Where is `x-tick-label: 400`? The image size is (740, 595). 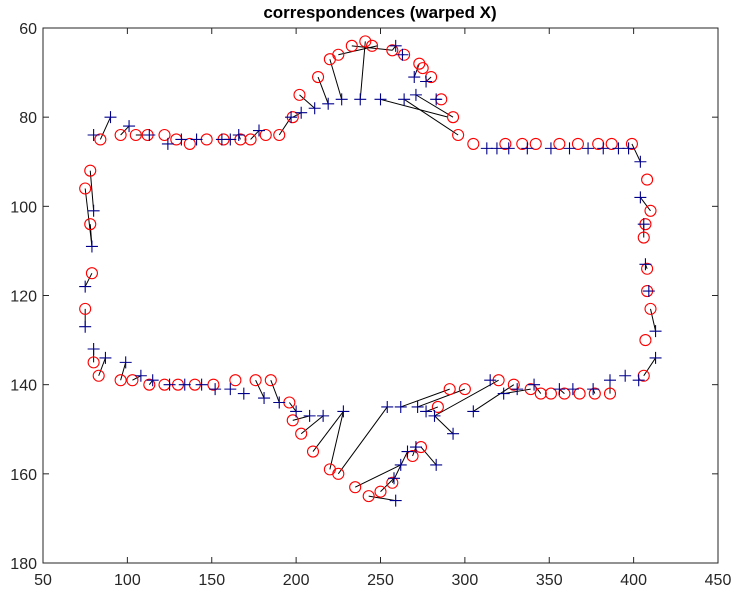 x-tick-label: 400 is located at coordinates (633, 580).